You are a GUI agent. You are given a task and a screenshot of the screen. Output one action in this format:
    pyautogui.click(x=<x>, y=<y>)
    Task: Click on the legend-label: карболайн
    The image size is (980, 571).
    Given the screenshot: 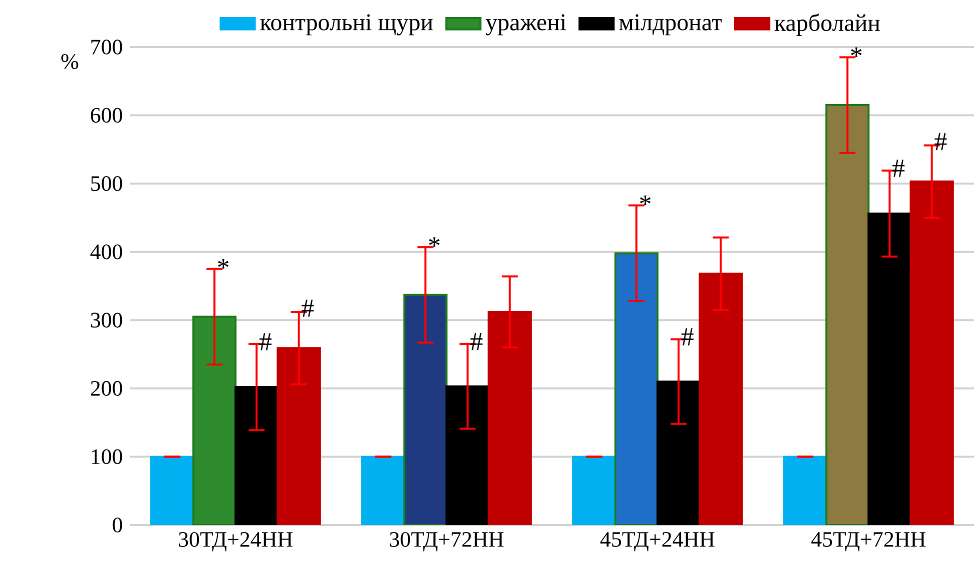 What is the action you would take?
    pyautogui.click(x=827, y=25)
    